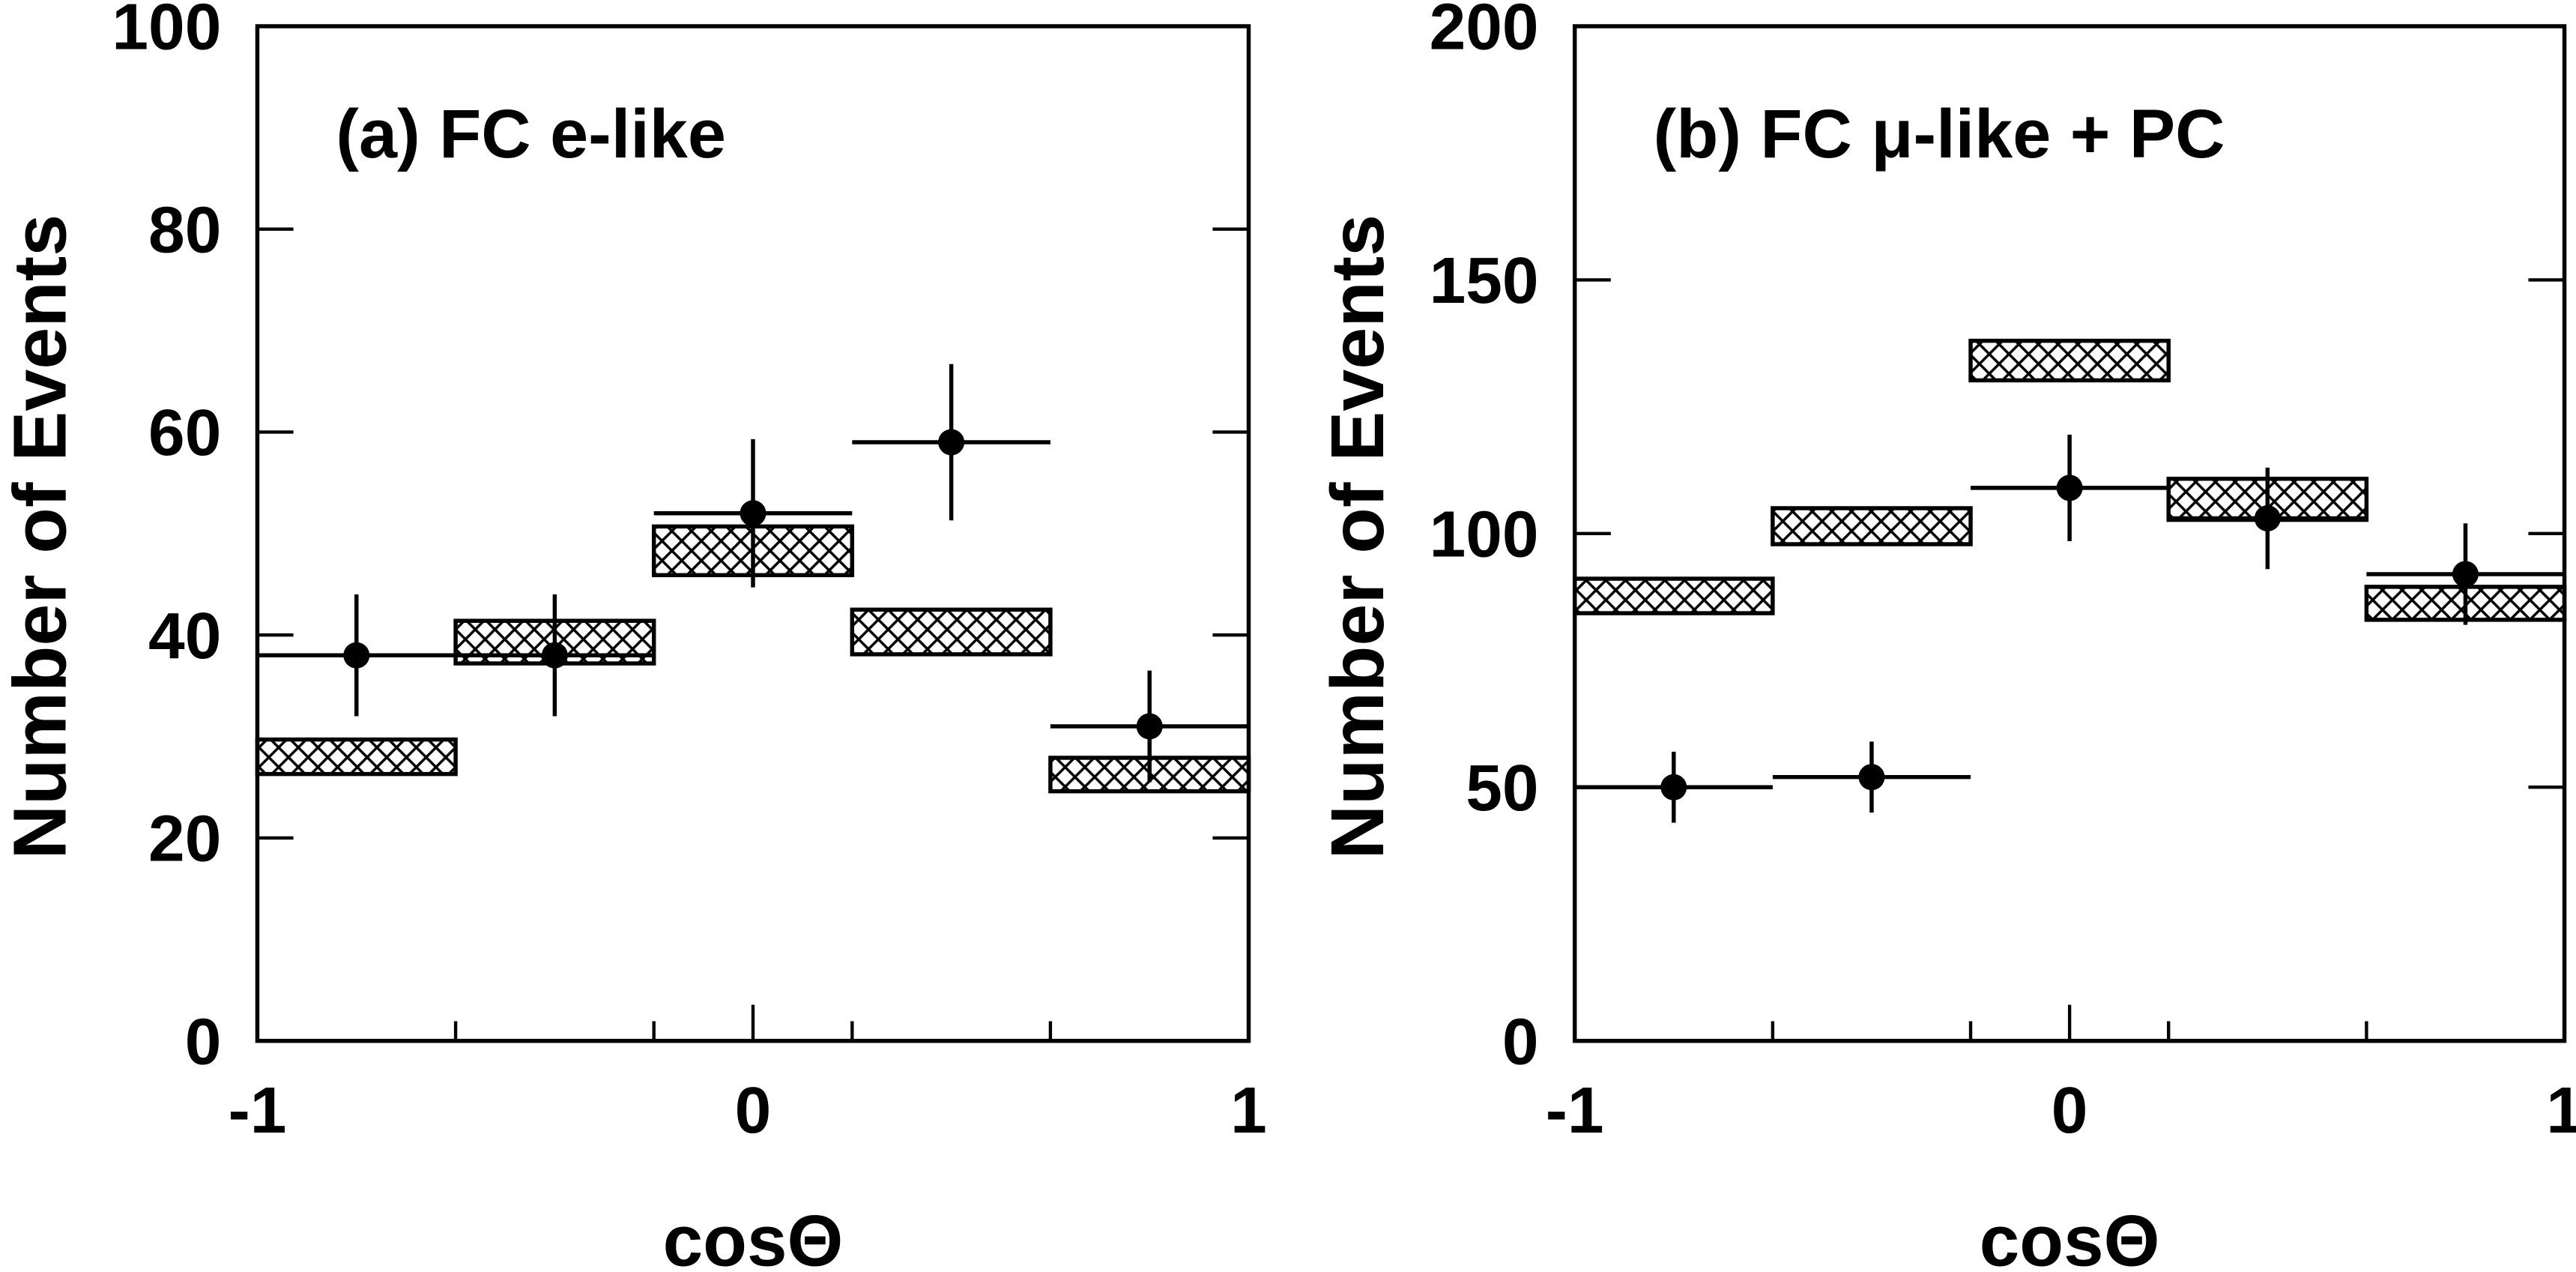  I want to click on y-tick-label: 20, so click(184, 838).